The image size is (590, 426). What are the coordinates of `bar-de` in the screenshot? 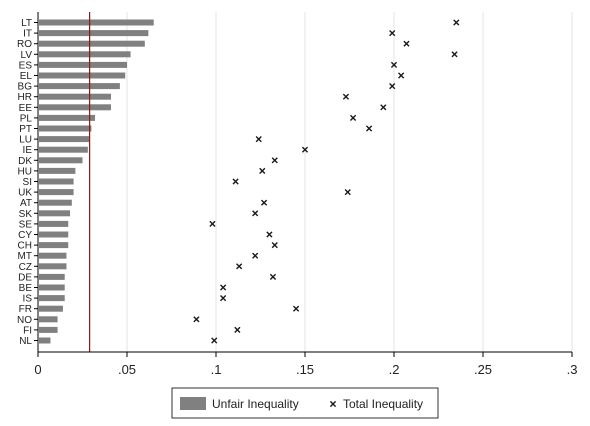 It's located at (52, 276).